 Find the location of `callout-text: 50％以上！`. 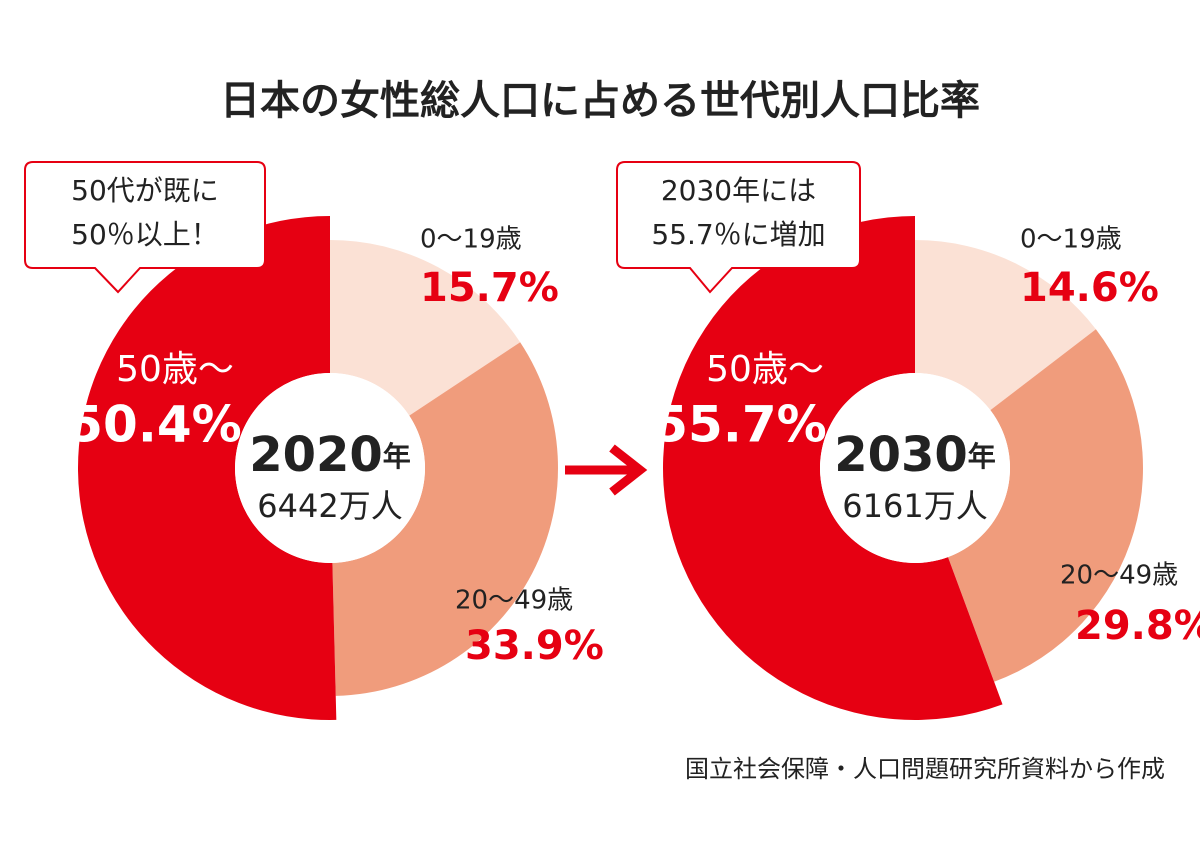

callout-text: 50％以上！ is located at coordinates (145, 234).